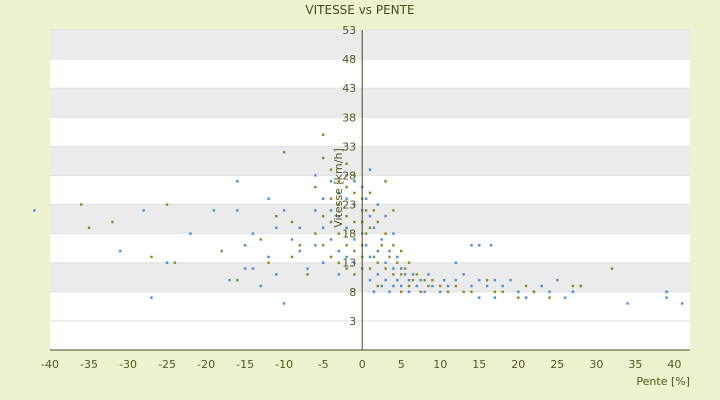 The width and height of the screenshot is (720, 400). I want to click on x-tick-label: -25, so click(167, 364).